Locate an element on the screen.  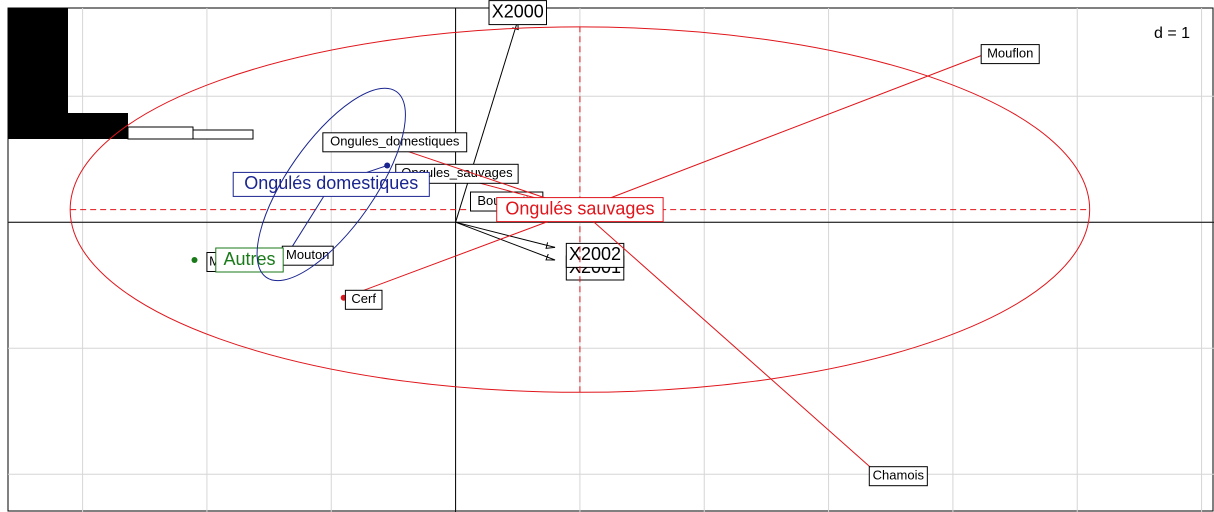
scale-label: d = 1 is located at coordinates (1172, 33).